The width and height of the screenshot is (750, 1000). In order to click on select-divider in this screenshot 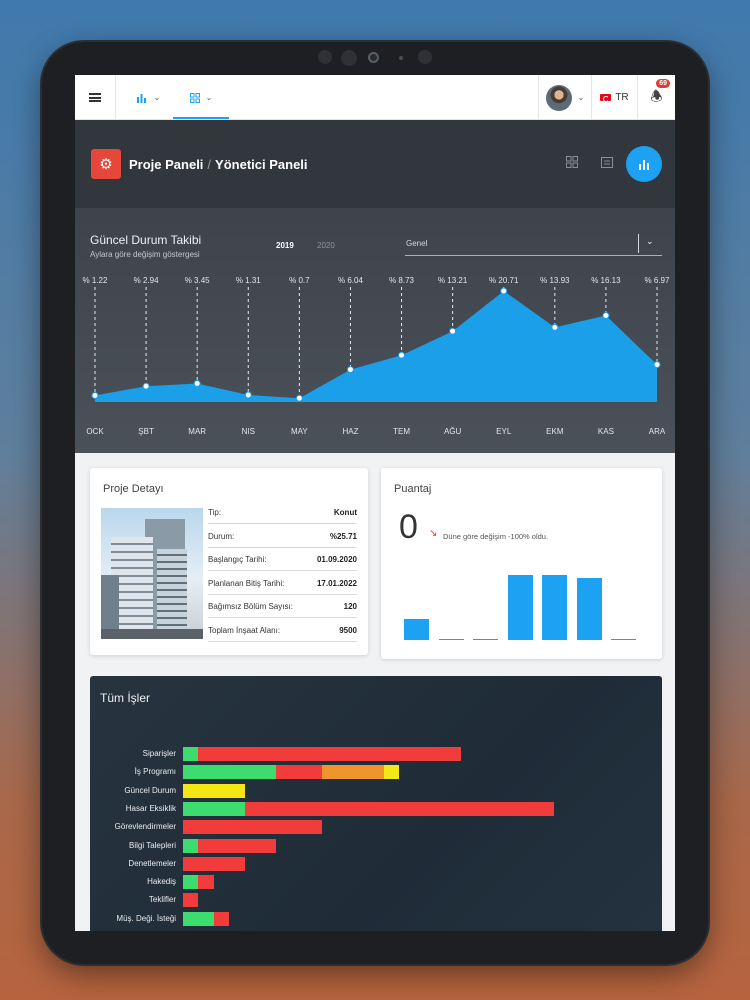, I will do `click(638, 243)`.